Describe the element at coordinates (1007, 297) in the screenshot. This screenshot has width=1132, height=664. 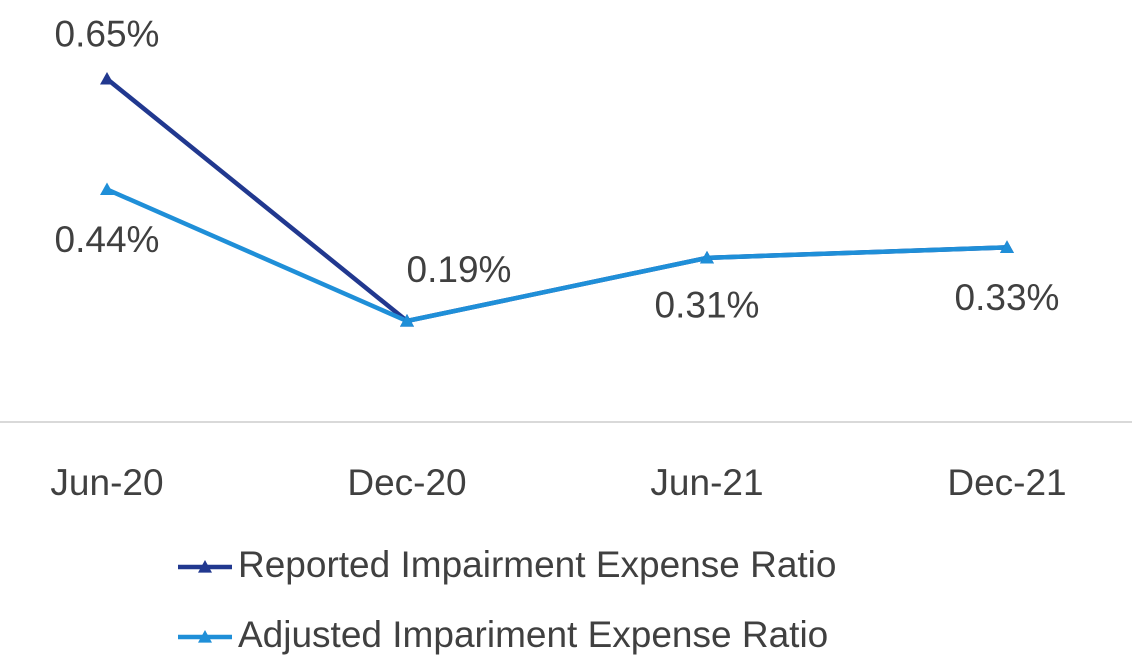
I see `data-label: 0.33%` at that location.